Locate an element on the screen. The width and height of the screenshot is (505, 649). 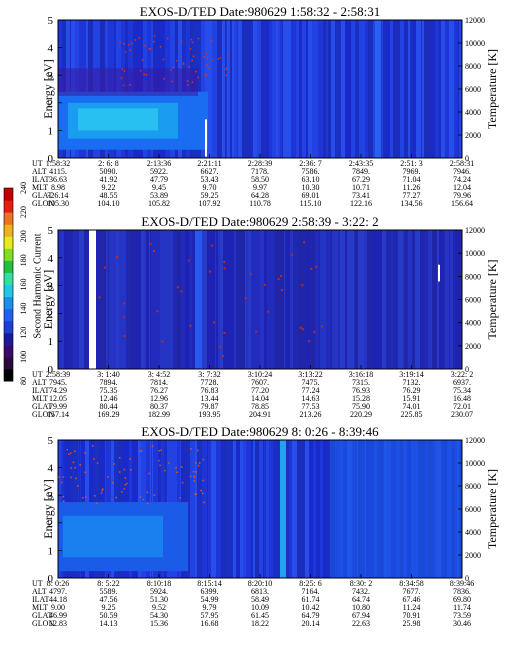
ephemeris-row-label: UT is located at coordinates (37, 374).